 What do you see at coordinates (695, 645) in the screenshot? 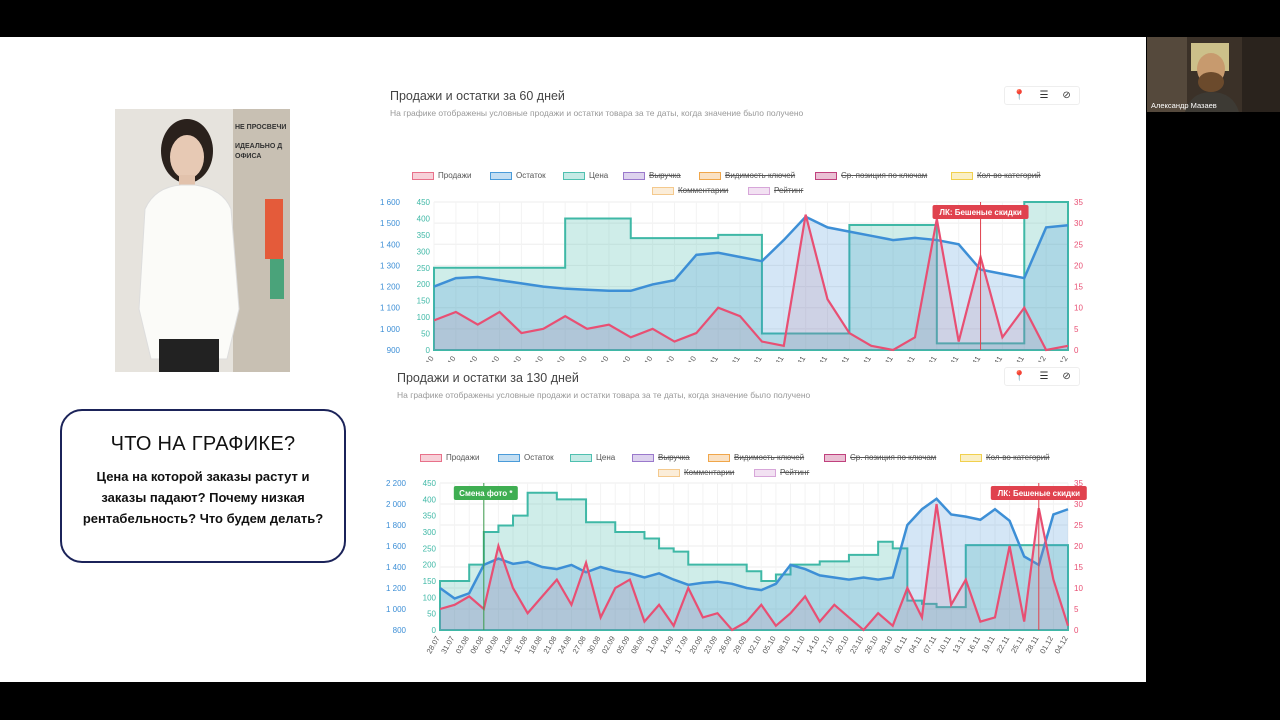
I see `x-tick-label: 20.09` at bounding box center [695, 645].